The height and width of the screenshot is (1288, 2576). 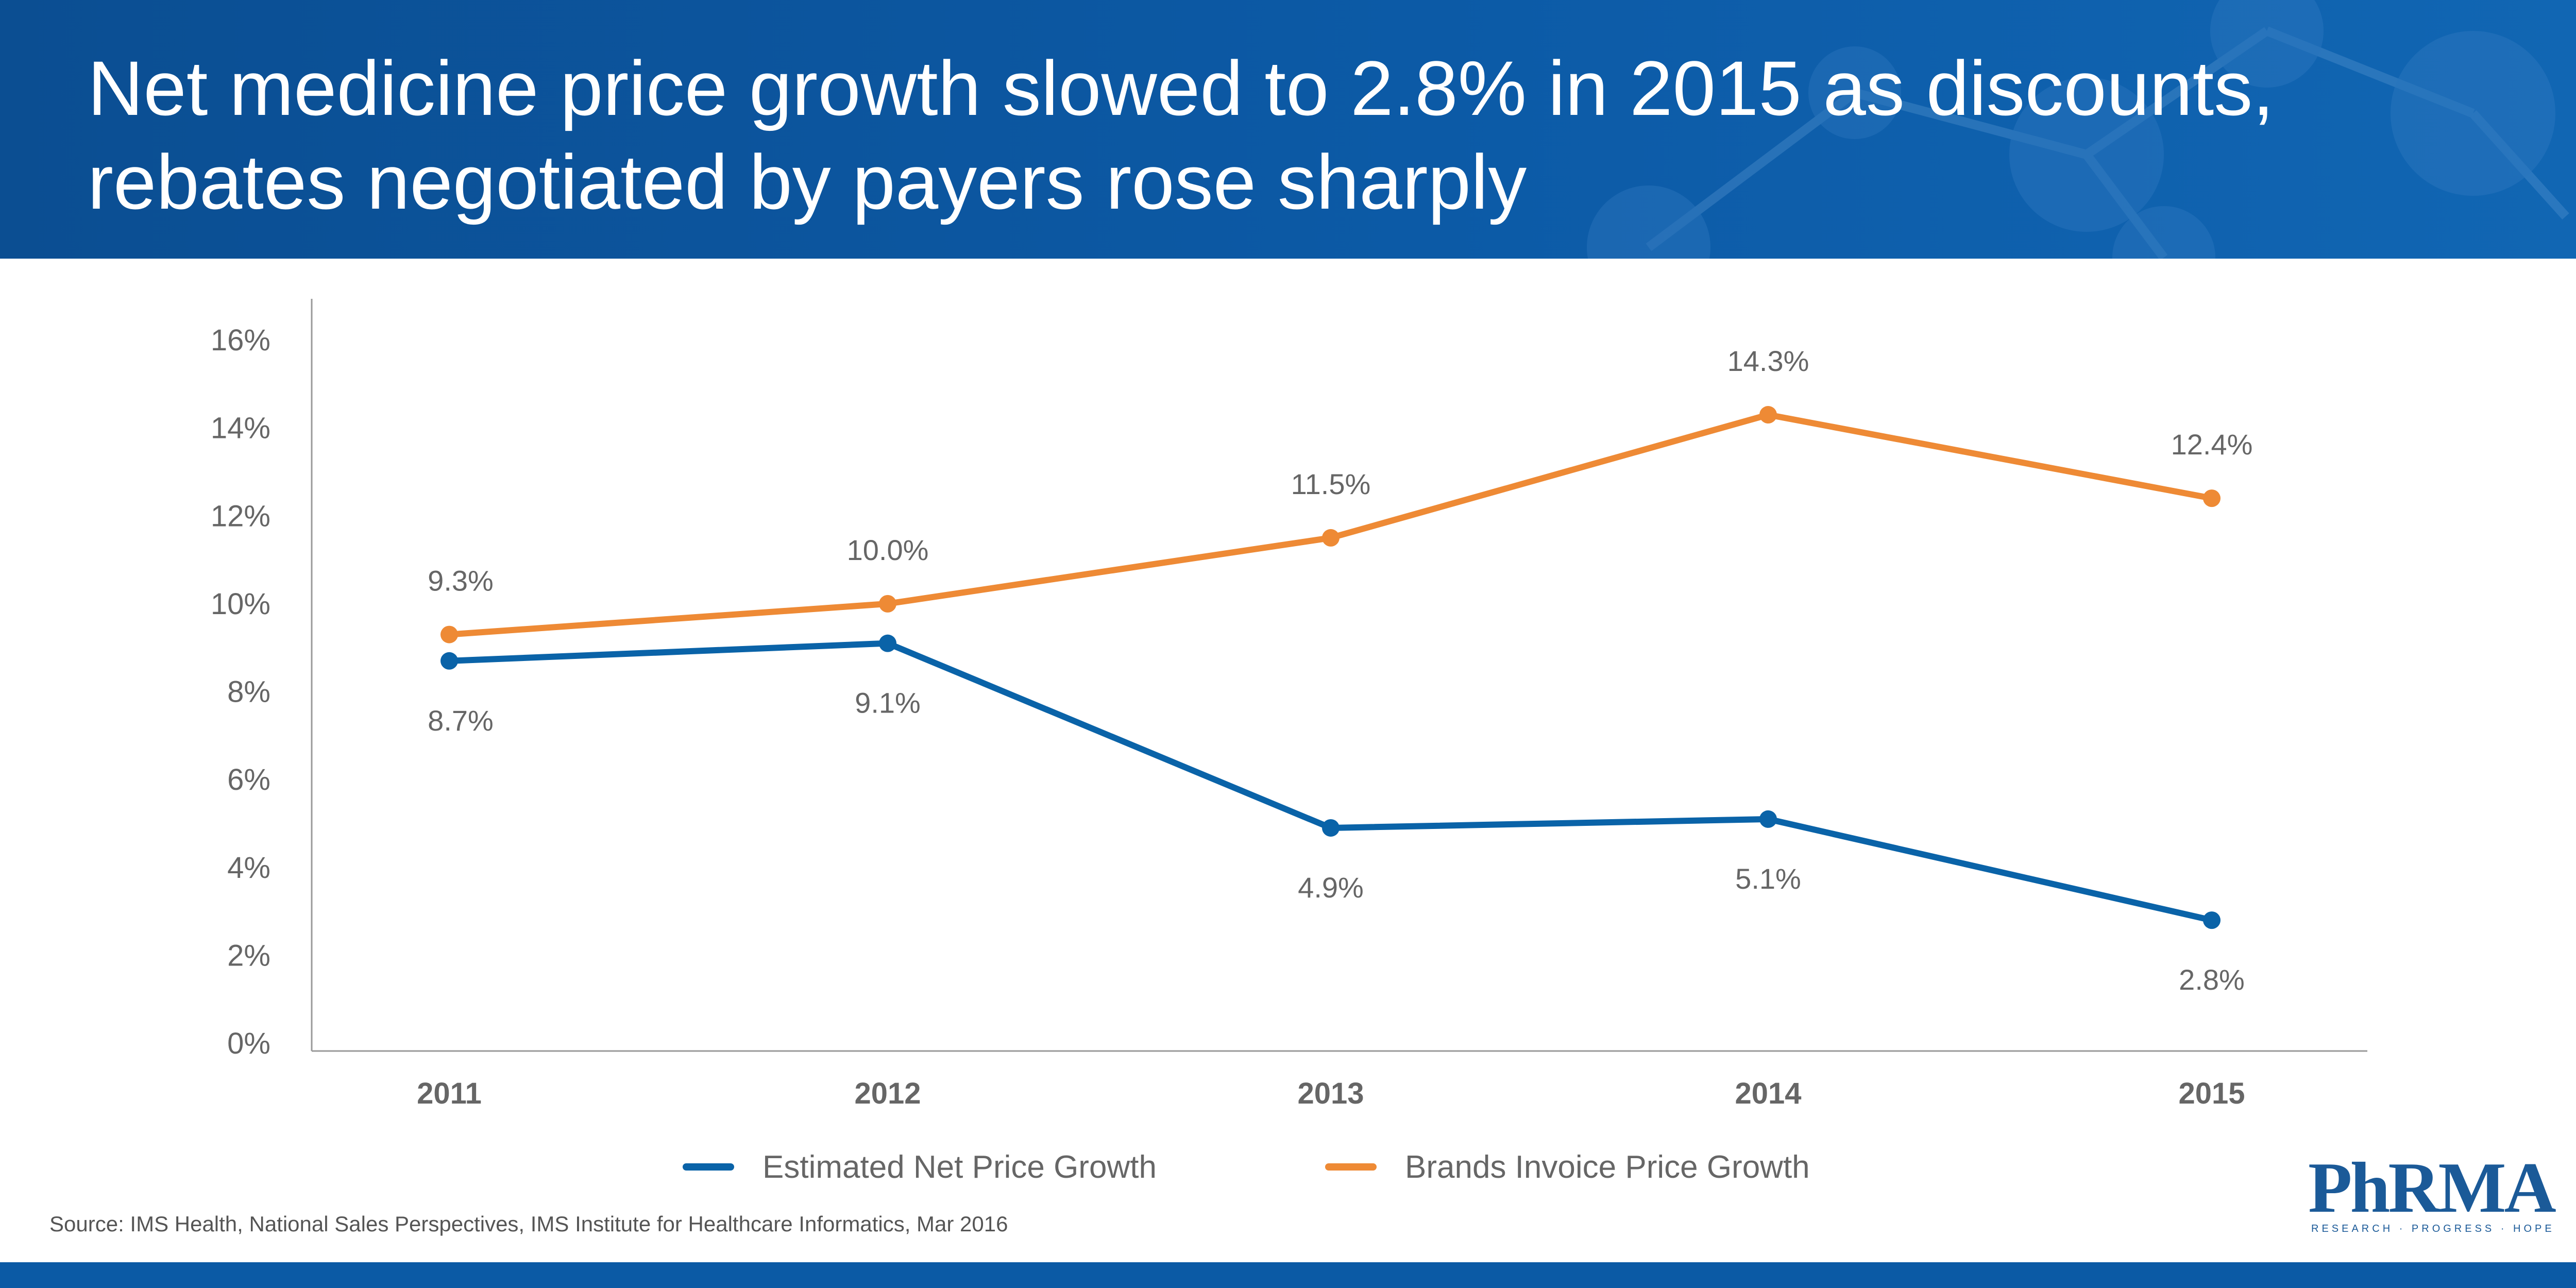 I want to click on series-line-invoice, so click(x=1330, y=525).